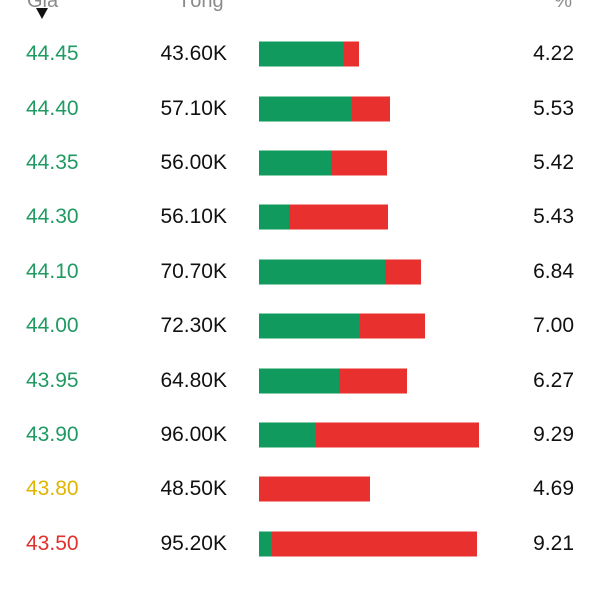 The image size is (600, 600). I want to click on sort-down-icon, so click(42, 13).